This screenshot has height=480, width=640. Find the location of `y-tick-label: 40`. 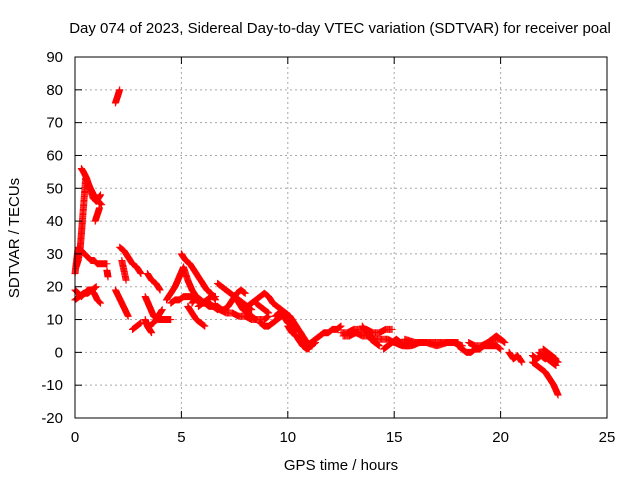

y-tick-label: 40 is located at coordinates (54, 221).